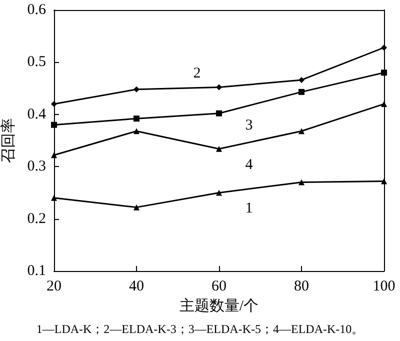  What do you see at coordinates (249, 164) in the screenshot?
I see `series-label: 4` at bounding box center [249, 164].